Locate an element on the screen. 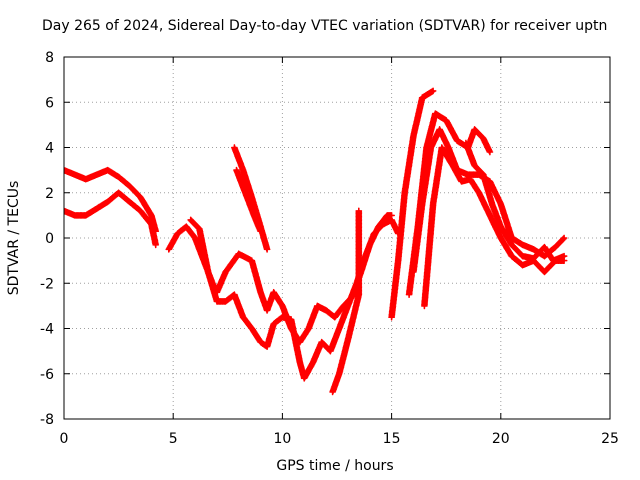 The image size is (640, 480). x-tick-label: 10 is located at coordinates (282, 439).